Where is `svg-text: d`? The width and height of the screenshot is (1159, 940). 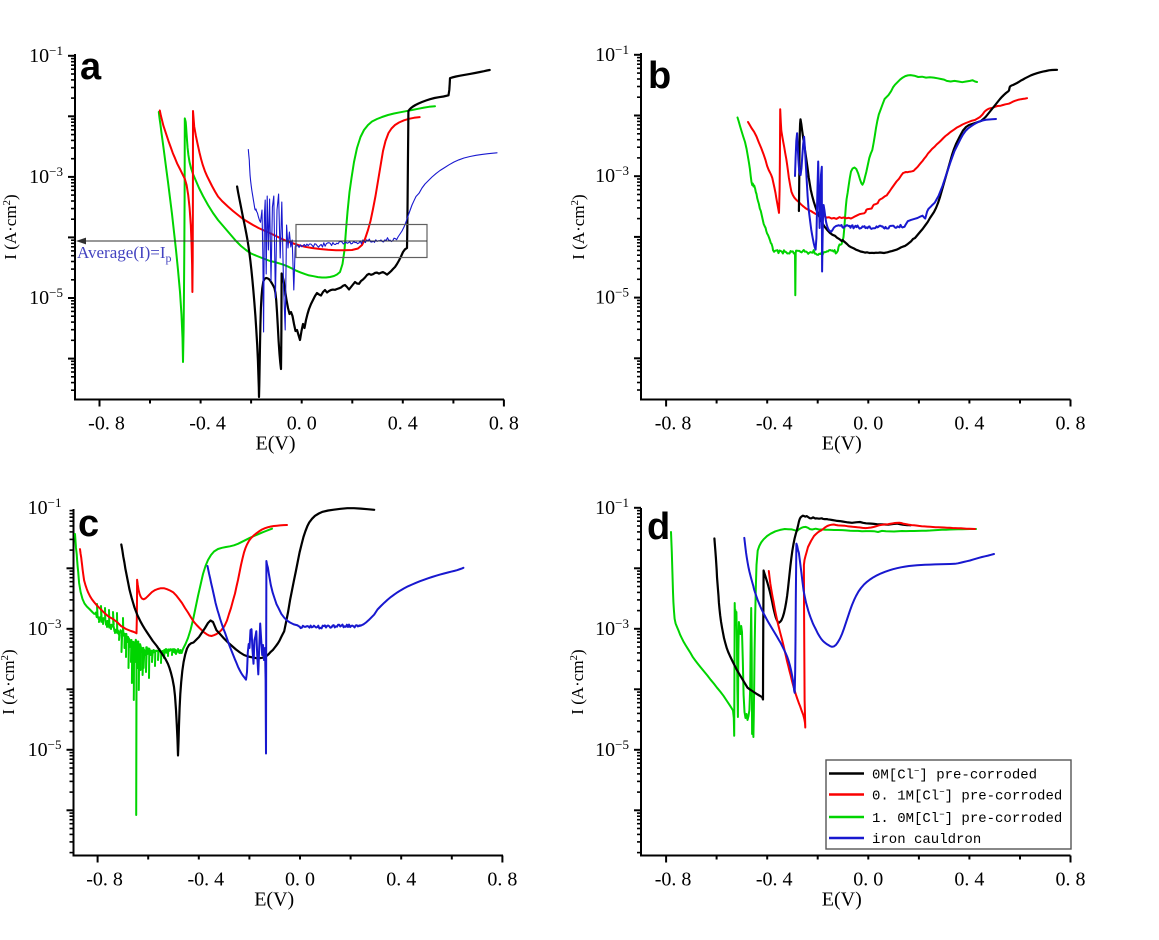 svg-text: d is located at coordinates (658, 527).